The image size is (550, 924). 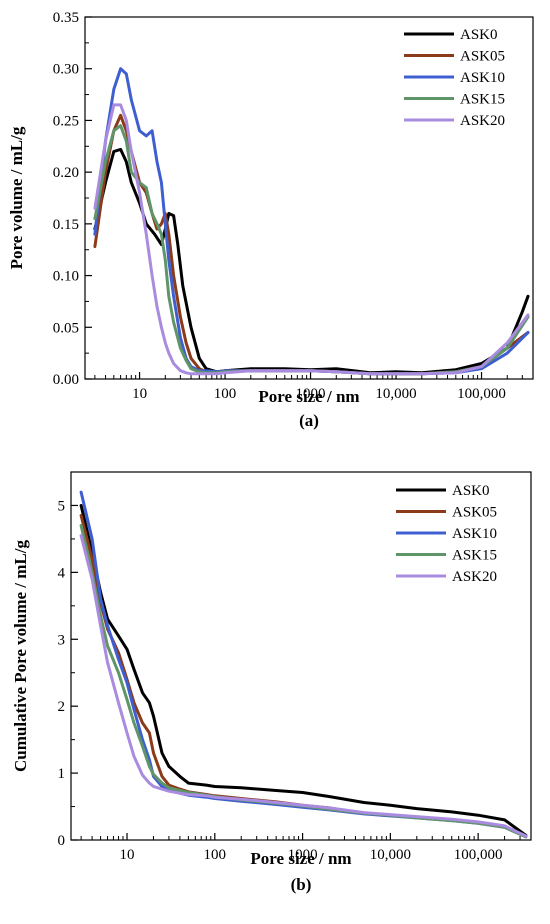 I want to click on y-tick-label: 0.25, so click(x=66, y=121).